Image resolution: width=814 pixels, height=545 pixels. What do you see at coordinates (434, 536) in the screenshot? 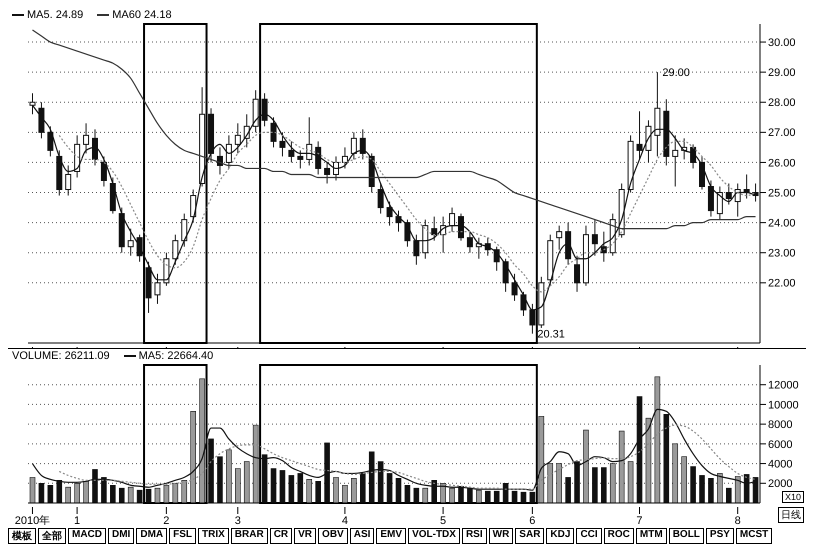
I see `text: VOL-TDX` at bounding box center [434, 536].